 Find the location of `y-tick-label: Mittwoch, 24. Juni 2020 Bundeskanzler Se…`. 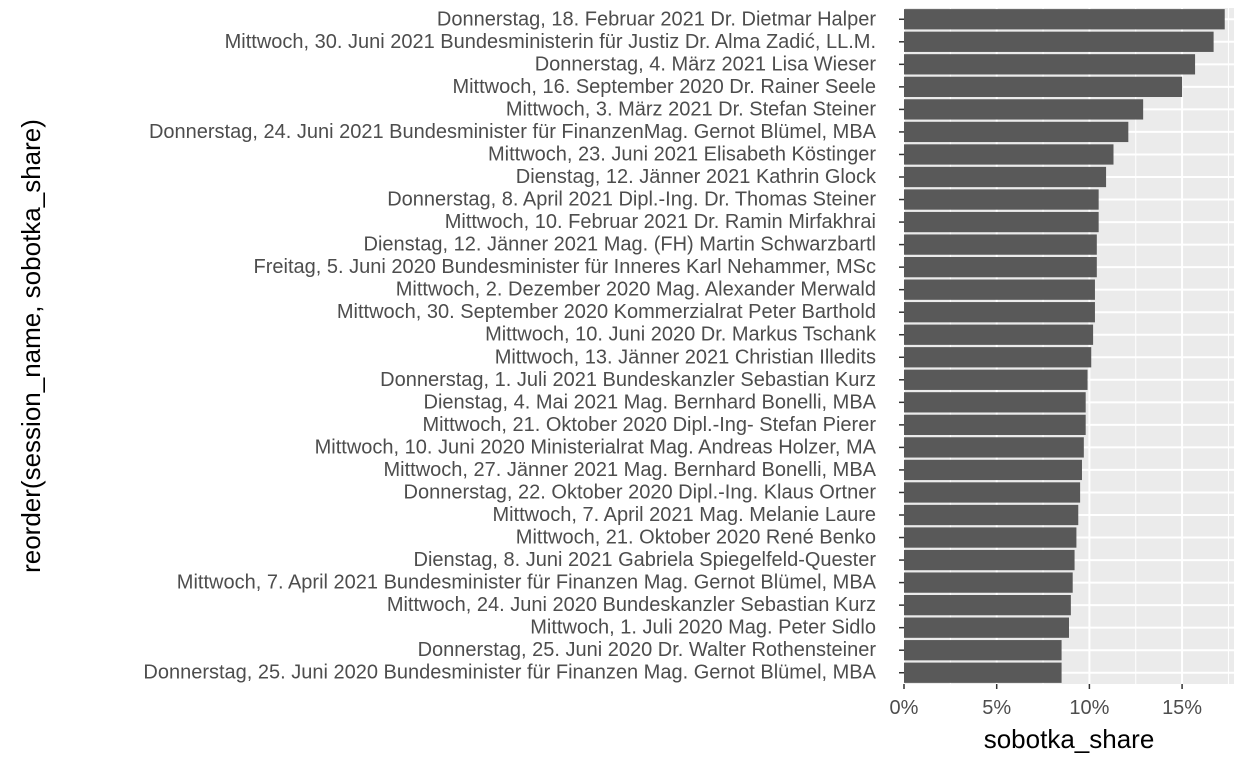

y-tick-label: Mittwoch, 24. Juni 2020 Bundeskanzler Se… is located at coordinates (631, 605).